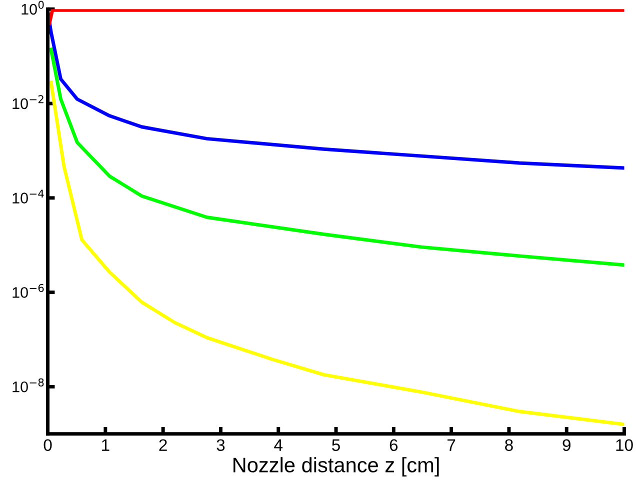 The image size is (637, 480). I want to click on x-tick-label: 6, so click(394, 445).